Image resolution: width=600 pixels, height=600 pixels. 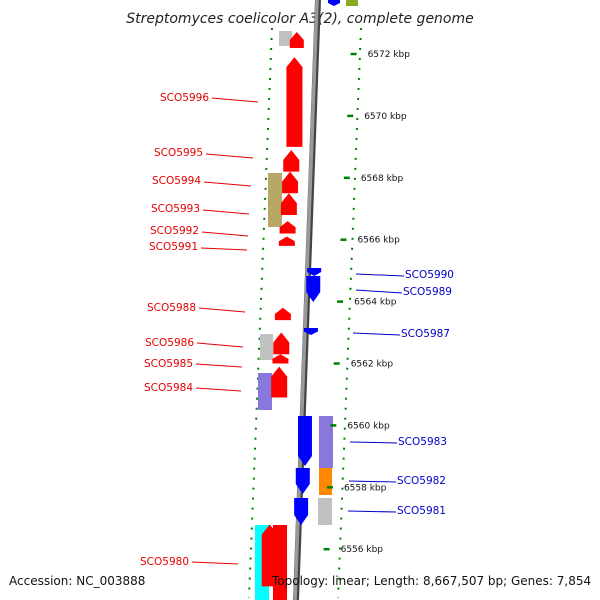 I want to click on gene-label-sco5985: SCO5985, so click(x=168, y=364).